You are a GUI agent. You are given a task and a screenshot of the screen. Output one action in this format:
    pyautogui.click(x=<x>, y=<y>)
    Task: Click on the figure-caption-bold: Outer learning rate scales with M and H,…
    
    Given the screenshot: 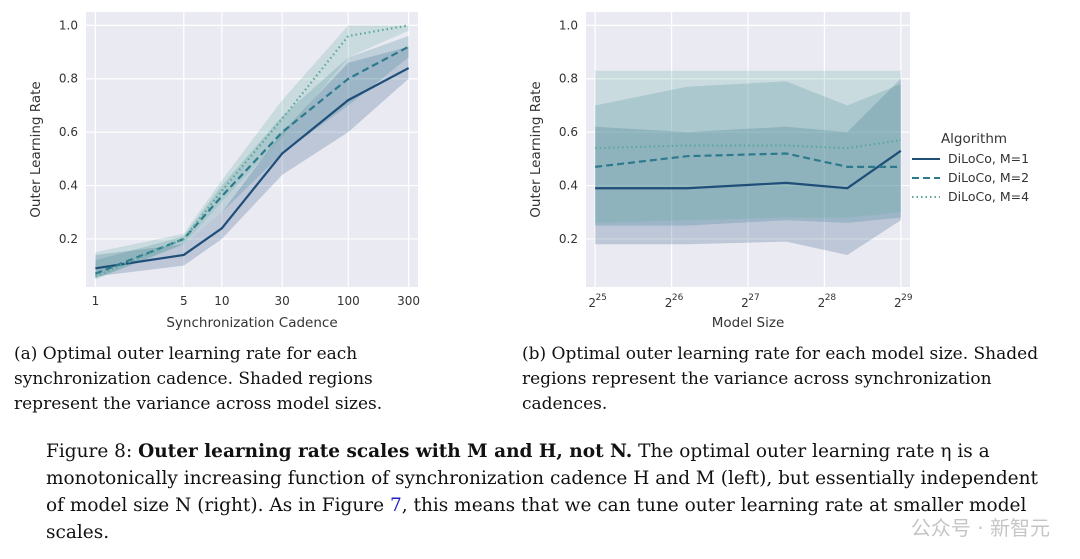 What is the action you would take?
    pyautogui.click(x=385, y=451)
    